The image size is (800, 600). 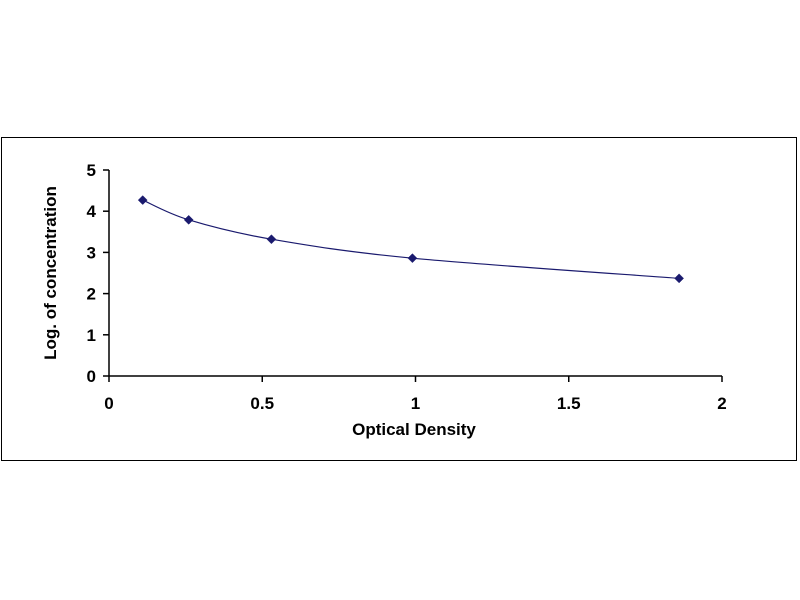 What do you see at coordinates (91, 170) in the screenshot?
I see `y-tick-label: 5` at bounding box center [91, 170].